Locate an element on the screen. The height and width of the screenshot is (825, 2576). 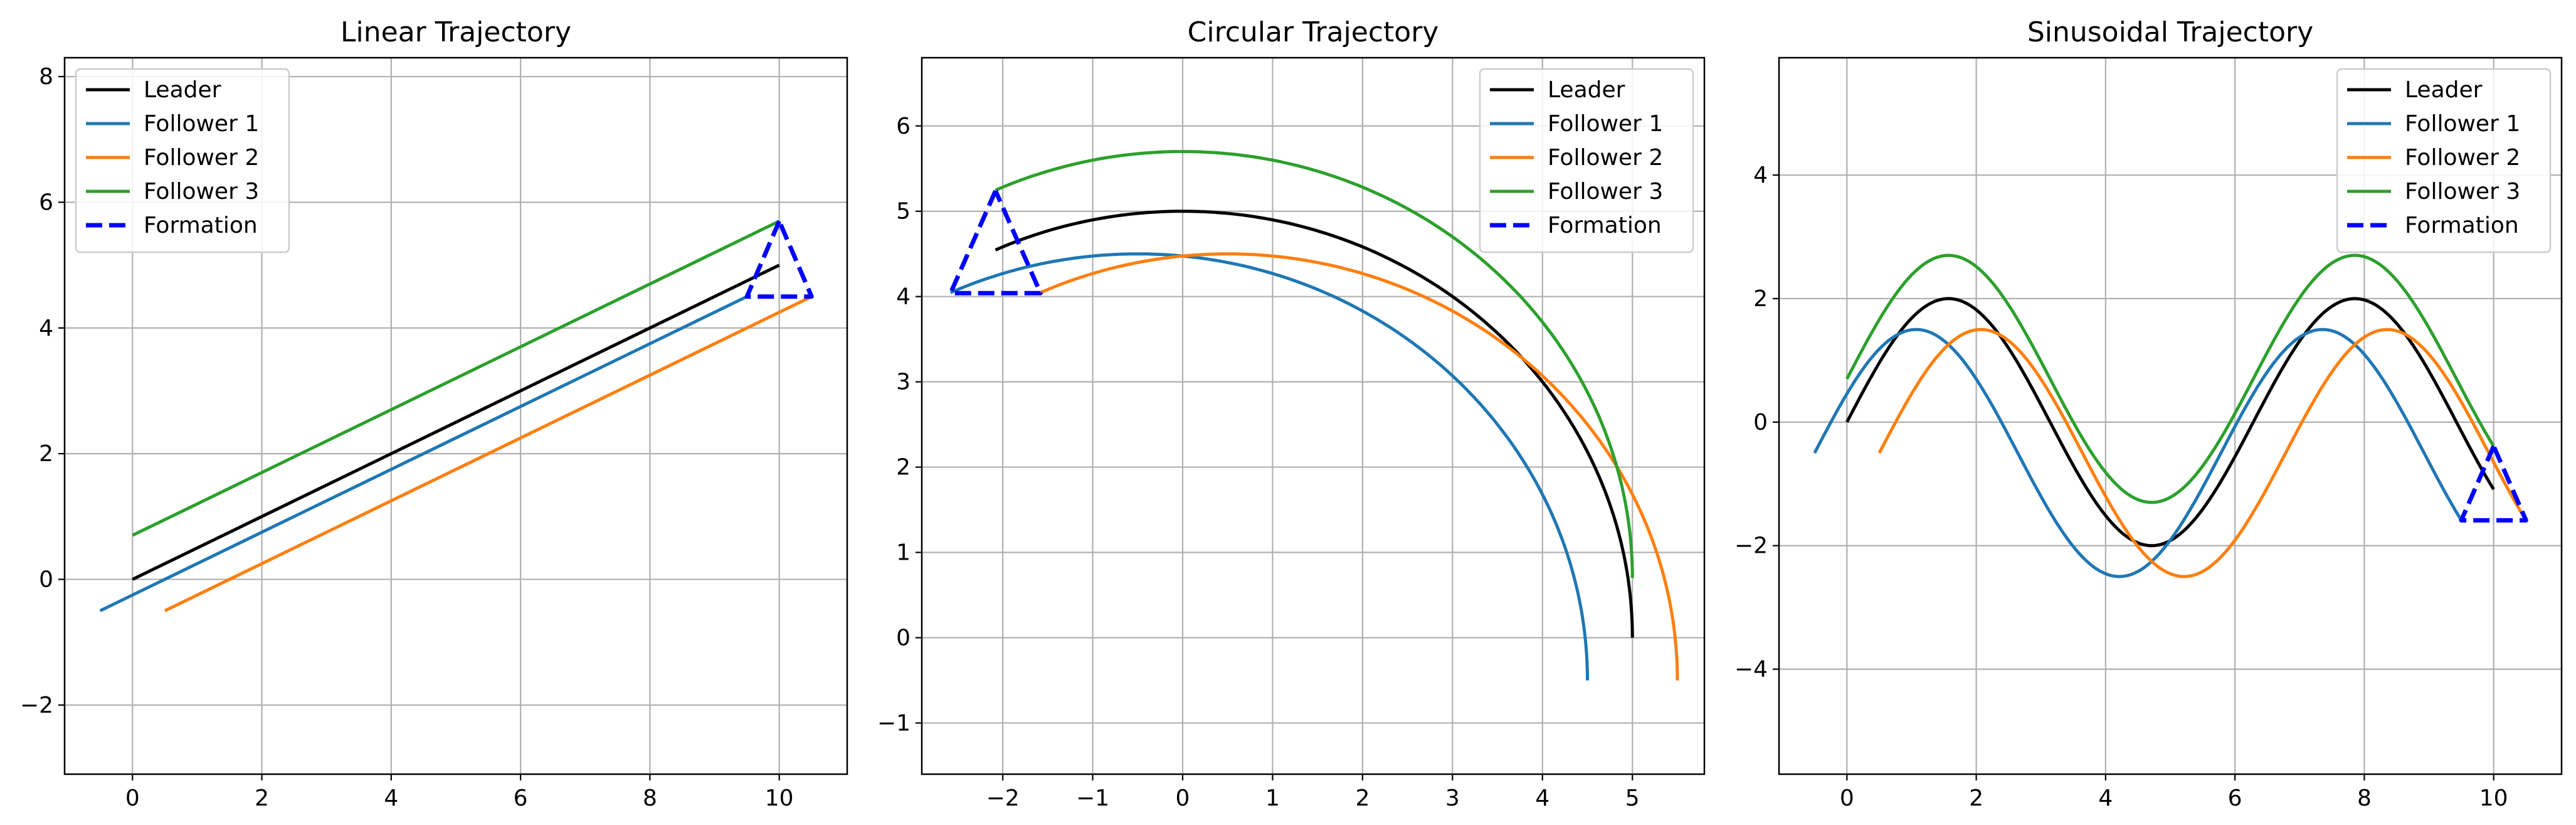
sinusoidal-chart-title: Sinusoidal Trajectory is located at coordinates (2170, 32).